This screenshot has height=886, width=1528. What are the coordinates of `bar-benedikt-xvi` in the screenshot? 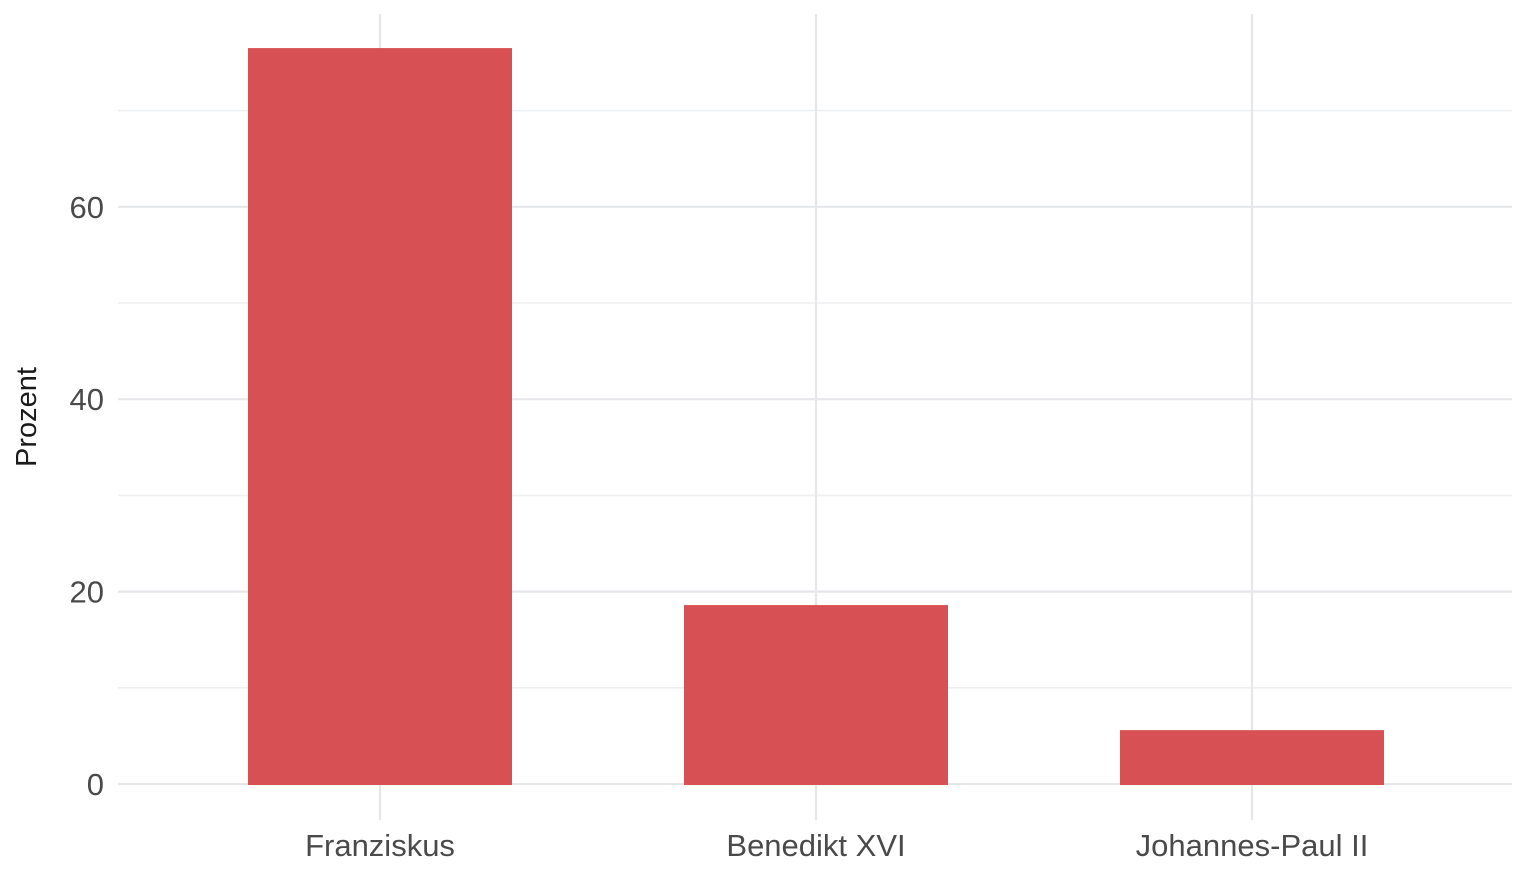 It's located at (816, 695).